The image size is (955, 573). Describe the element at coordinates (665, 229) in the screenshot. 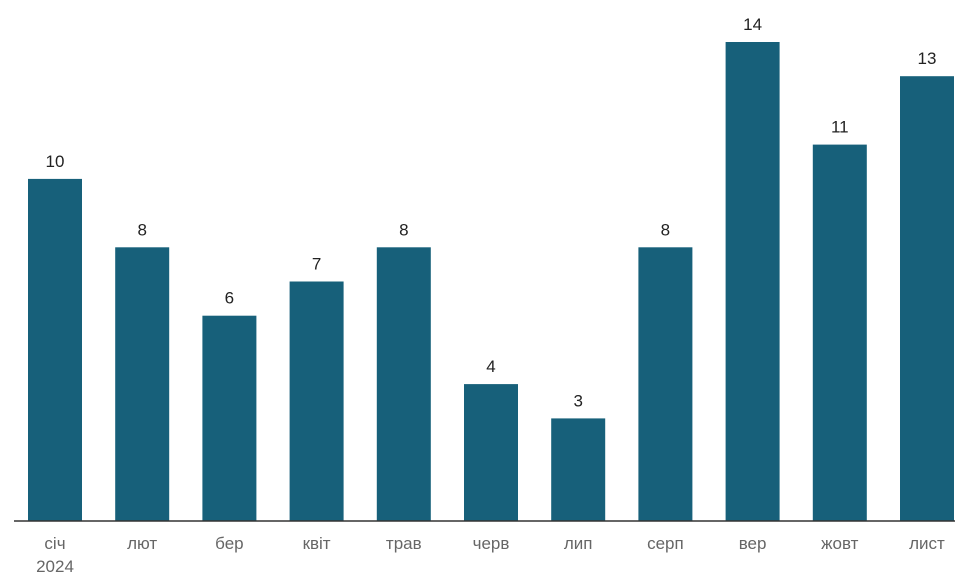

I see `bar-value-label-7: 8` at that location.